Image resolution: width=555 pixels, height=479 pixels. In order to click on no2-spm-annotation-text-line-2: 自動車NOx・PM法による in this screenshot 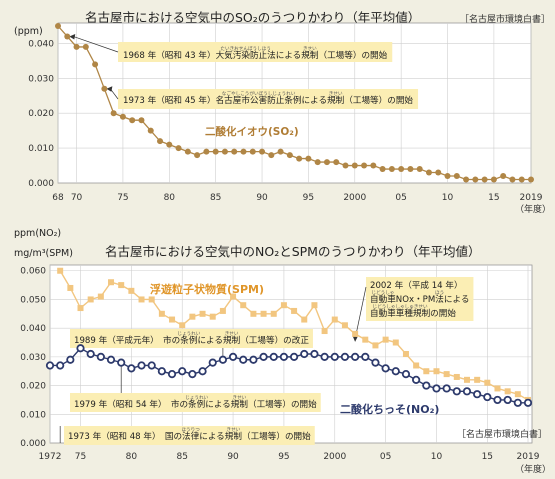, I will do `click(419, 299)`.